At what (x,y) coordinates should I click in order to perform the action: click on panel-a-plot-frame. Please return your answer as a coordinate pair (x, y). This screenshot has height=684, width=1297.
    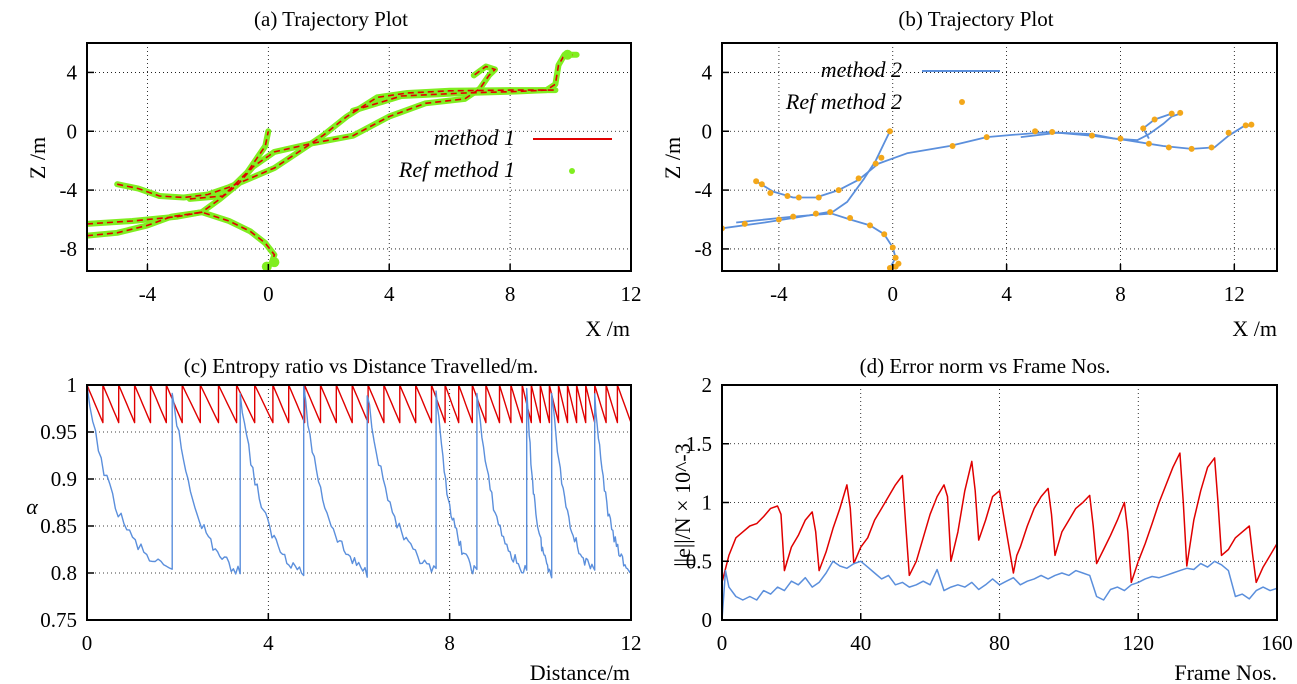
    Looking at the image, I should click on (359, 157).